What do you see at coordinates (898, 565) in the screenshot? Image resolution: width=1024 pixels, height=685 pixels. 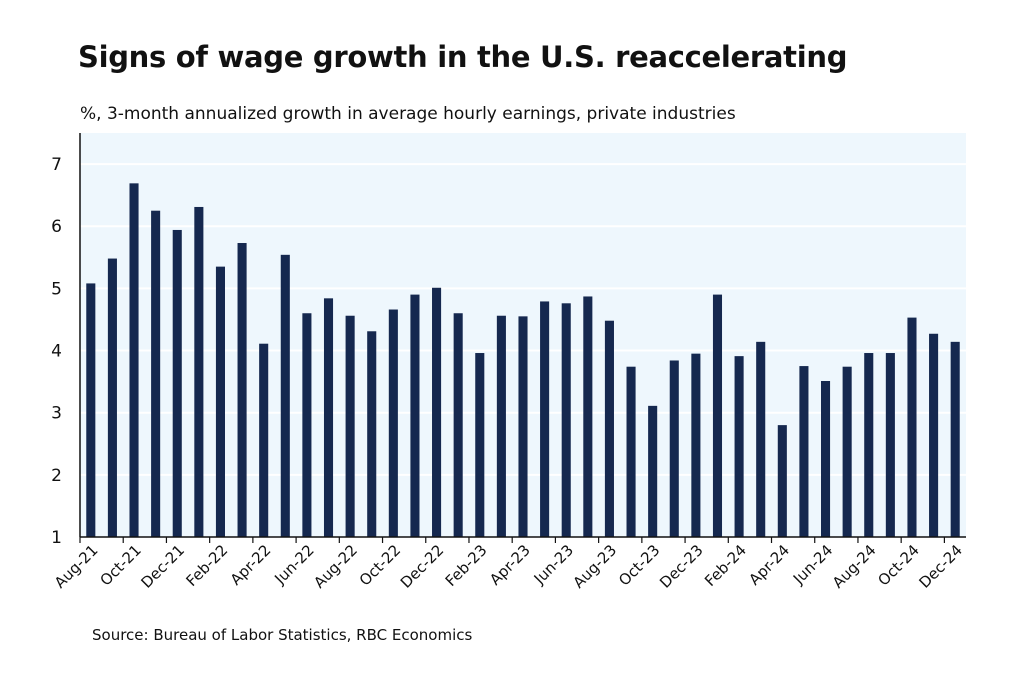 I see `x-tick-label: Oct-24` at bounding box center [898, 565].